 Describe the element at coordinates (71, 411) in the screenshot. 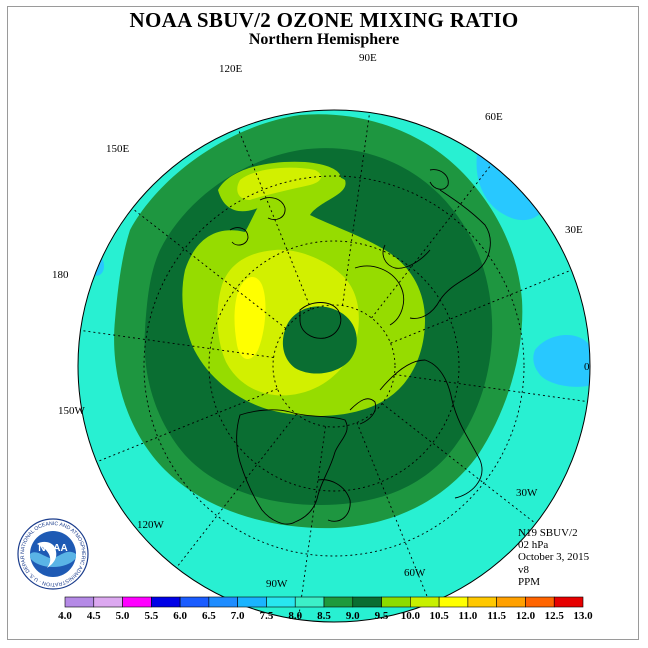

I see `lon-label-150w: 150W` at that location.